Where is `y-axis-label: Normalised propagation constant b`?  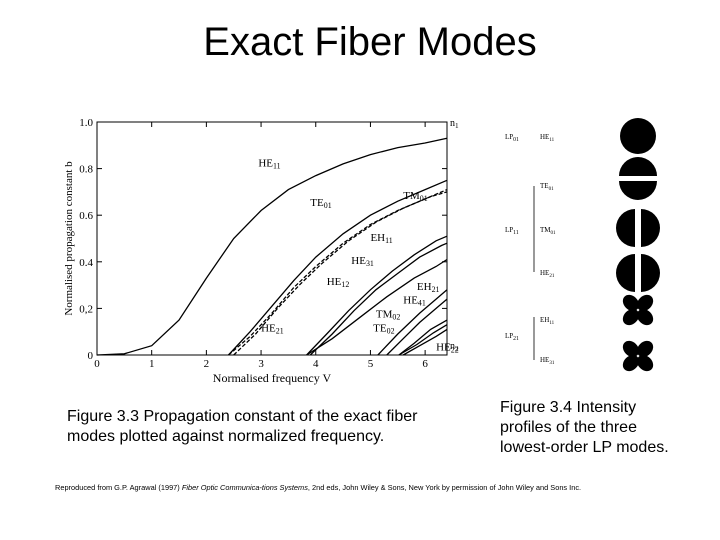 y-axis-label: Normalised propagation constant b is located at coordinates (69, 238).